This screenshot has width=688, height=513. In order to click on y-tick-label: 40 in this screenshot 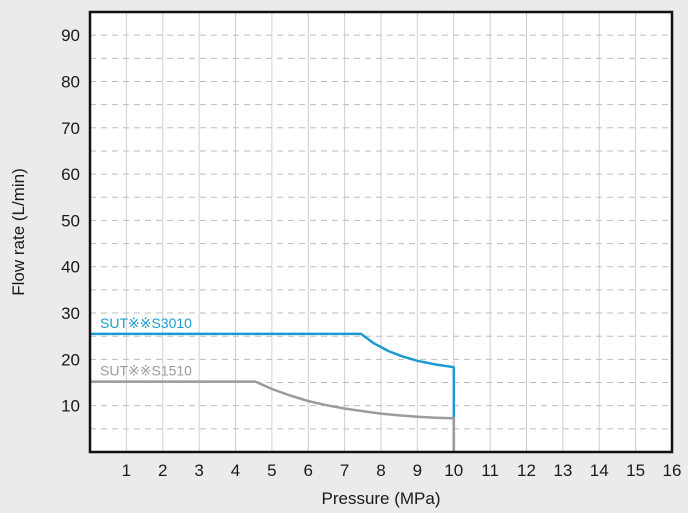, I will do `click(70, 267)`.